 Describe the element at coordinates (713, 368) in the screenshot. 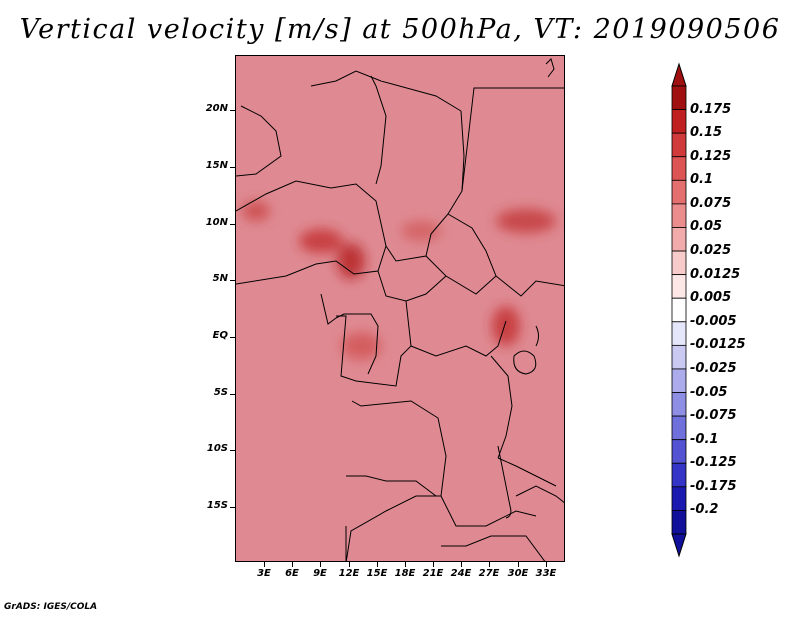

I see `colorbar-tick-label: -0.025` at that location.